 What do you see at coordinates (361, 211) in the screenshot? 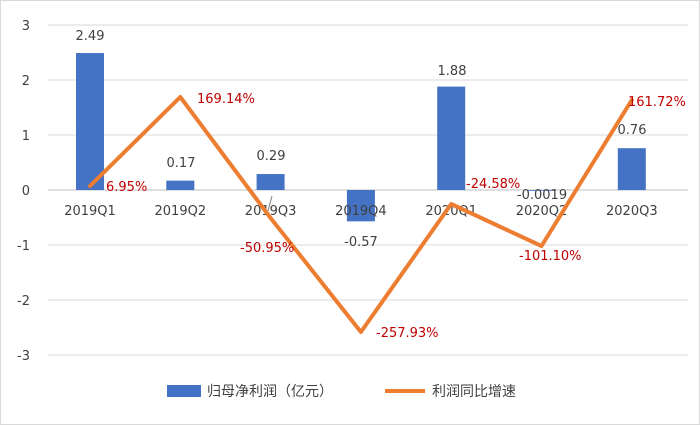
I see `x-tick-label: 2019Q4` at bounding box center [361, 211].